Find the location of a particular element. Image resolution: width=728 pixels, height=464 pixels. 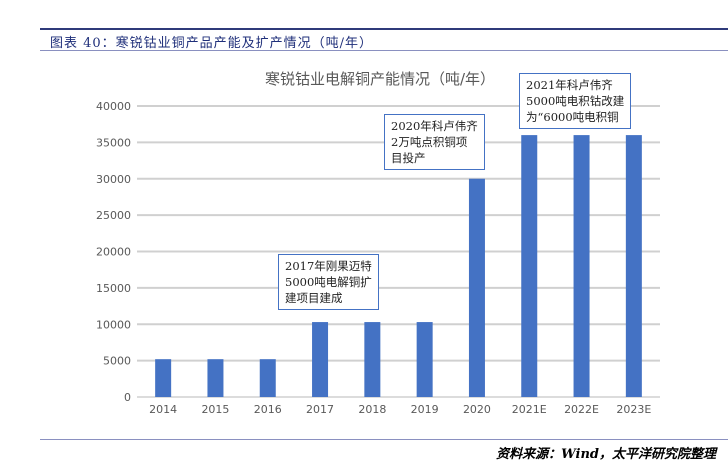

x-tick-label: 2014 is located at coordinates (163, 409).